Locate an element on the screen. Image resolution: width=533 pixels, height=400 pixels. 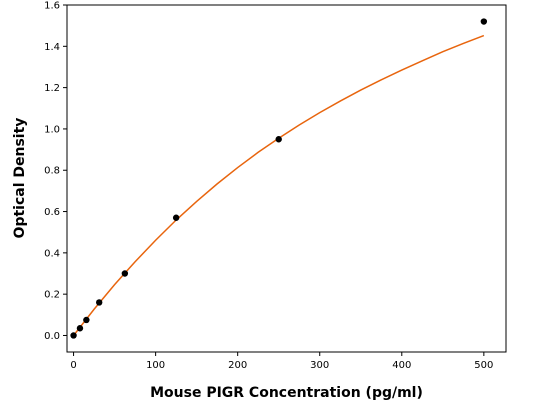
y-tick-label: 0.8 is located at coordinates (52, 171).